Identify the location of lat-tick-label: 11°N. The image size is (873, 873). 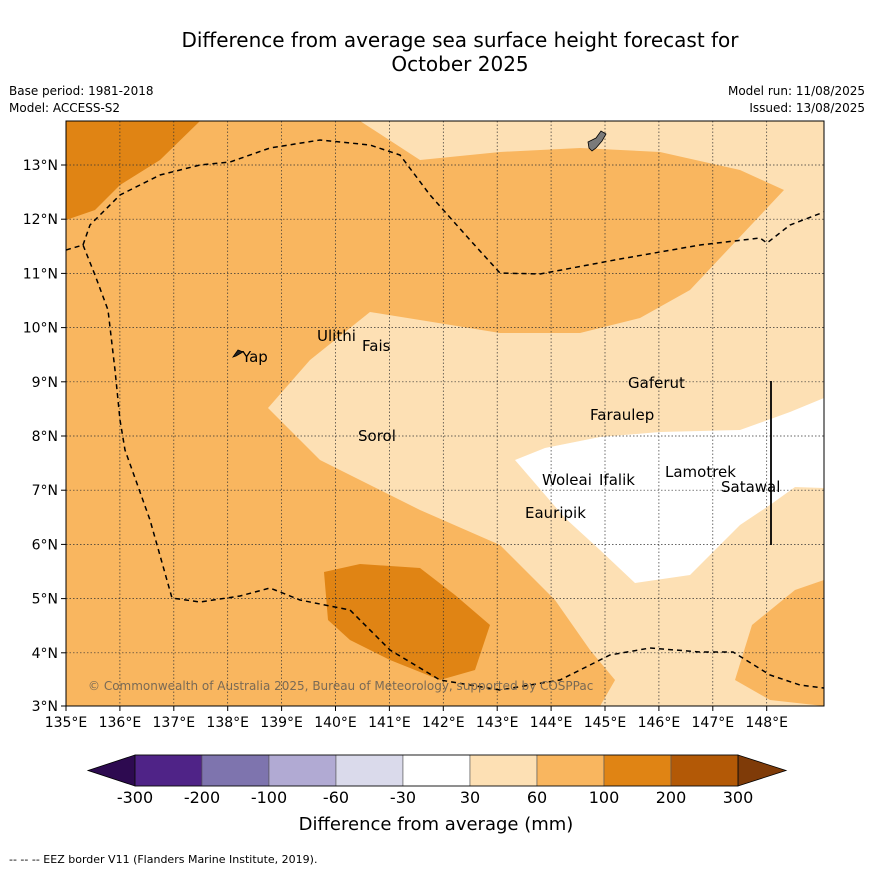
(40, 274).